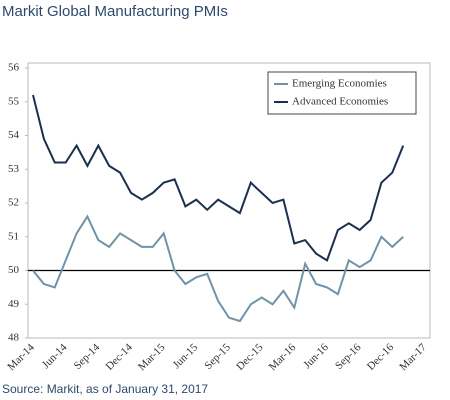 The image size is (450, 400). Describe the element at coordinates (348, 356) in the screenshot. I see `x-tick-label: Sep-16` at that location.